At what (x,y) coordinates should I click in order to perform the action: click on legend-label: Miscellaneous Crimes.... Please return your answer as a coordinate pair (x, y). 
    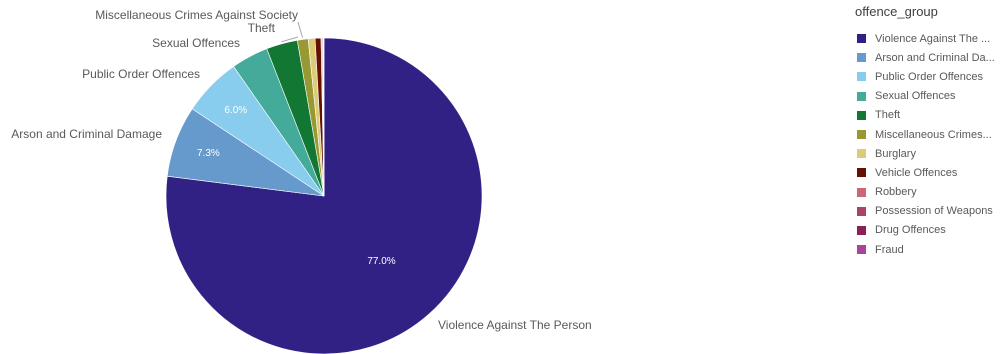
    Looking at the image, I should click on (933, 134).